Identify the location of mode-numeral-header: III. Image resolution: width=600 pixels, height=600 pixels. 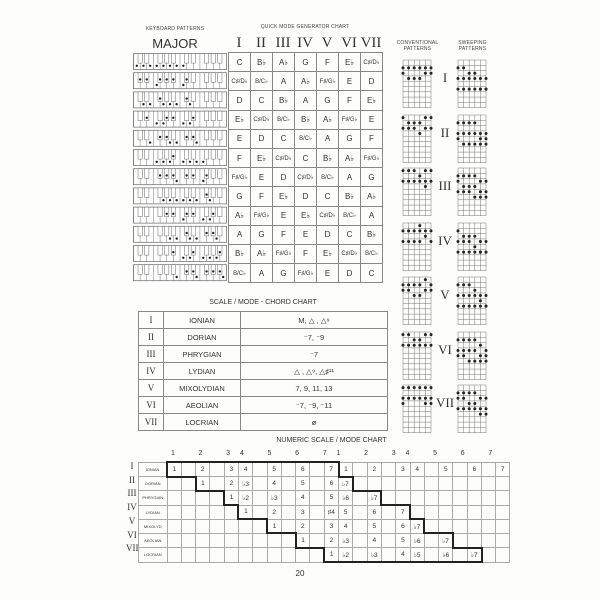
(283, 43).